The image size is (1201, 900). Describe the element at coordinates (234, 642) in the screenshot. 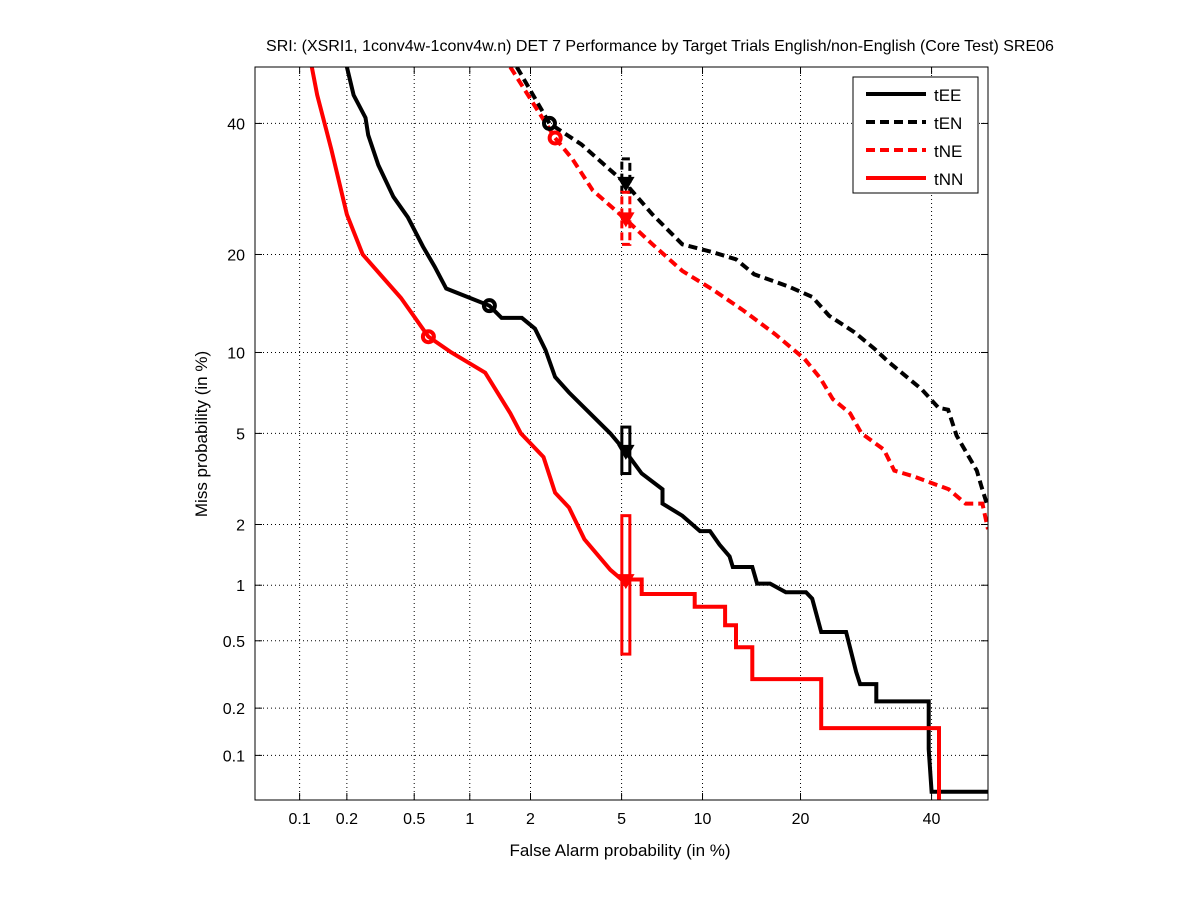

I see `y-tick-label: 0.5` at that location.